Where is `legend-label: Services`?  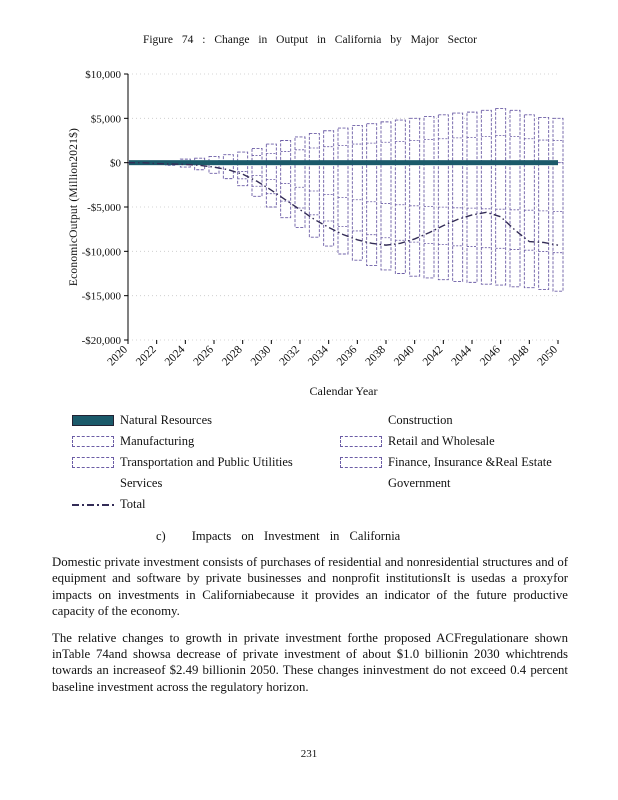
legend-label: Services is located at coordinates (141, 482).